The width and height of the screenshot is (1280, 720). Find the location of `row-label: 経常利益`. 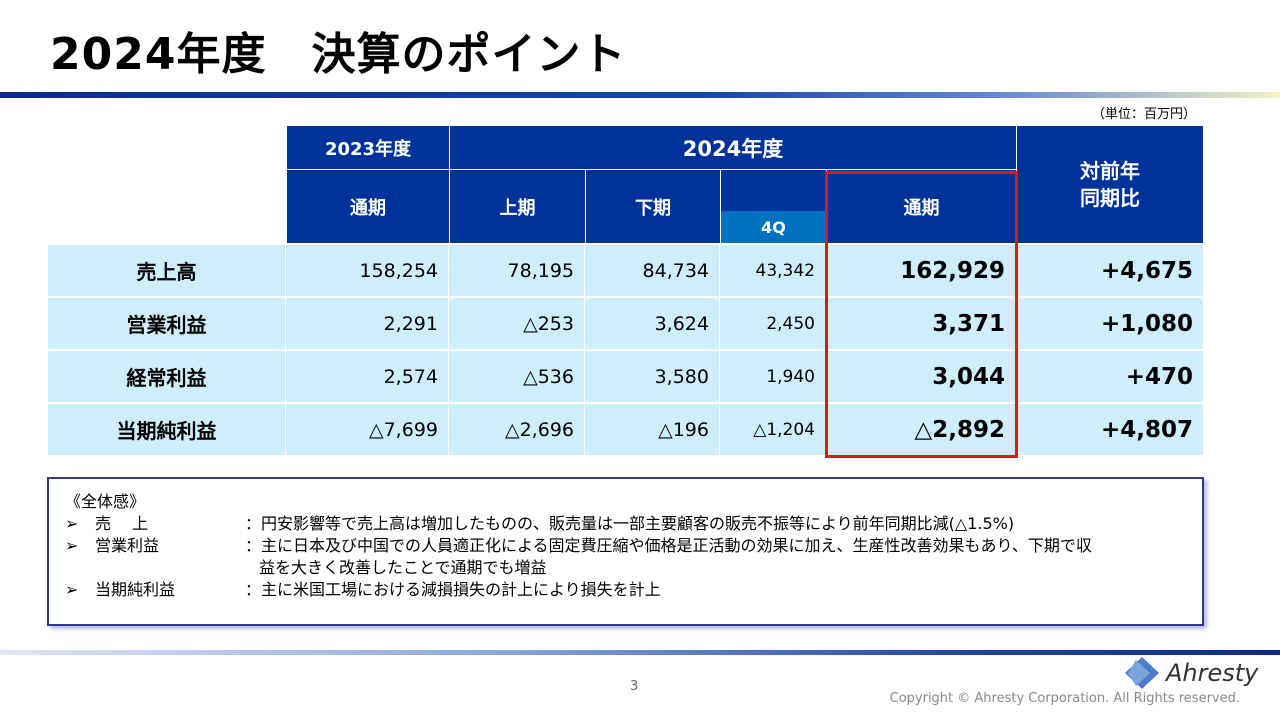

row-label: 経常利益 is located at coordinates (167, 377).